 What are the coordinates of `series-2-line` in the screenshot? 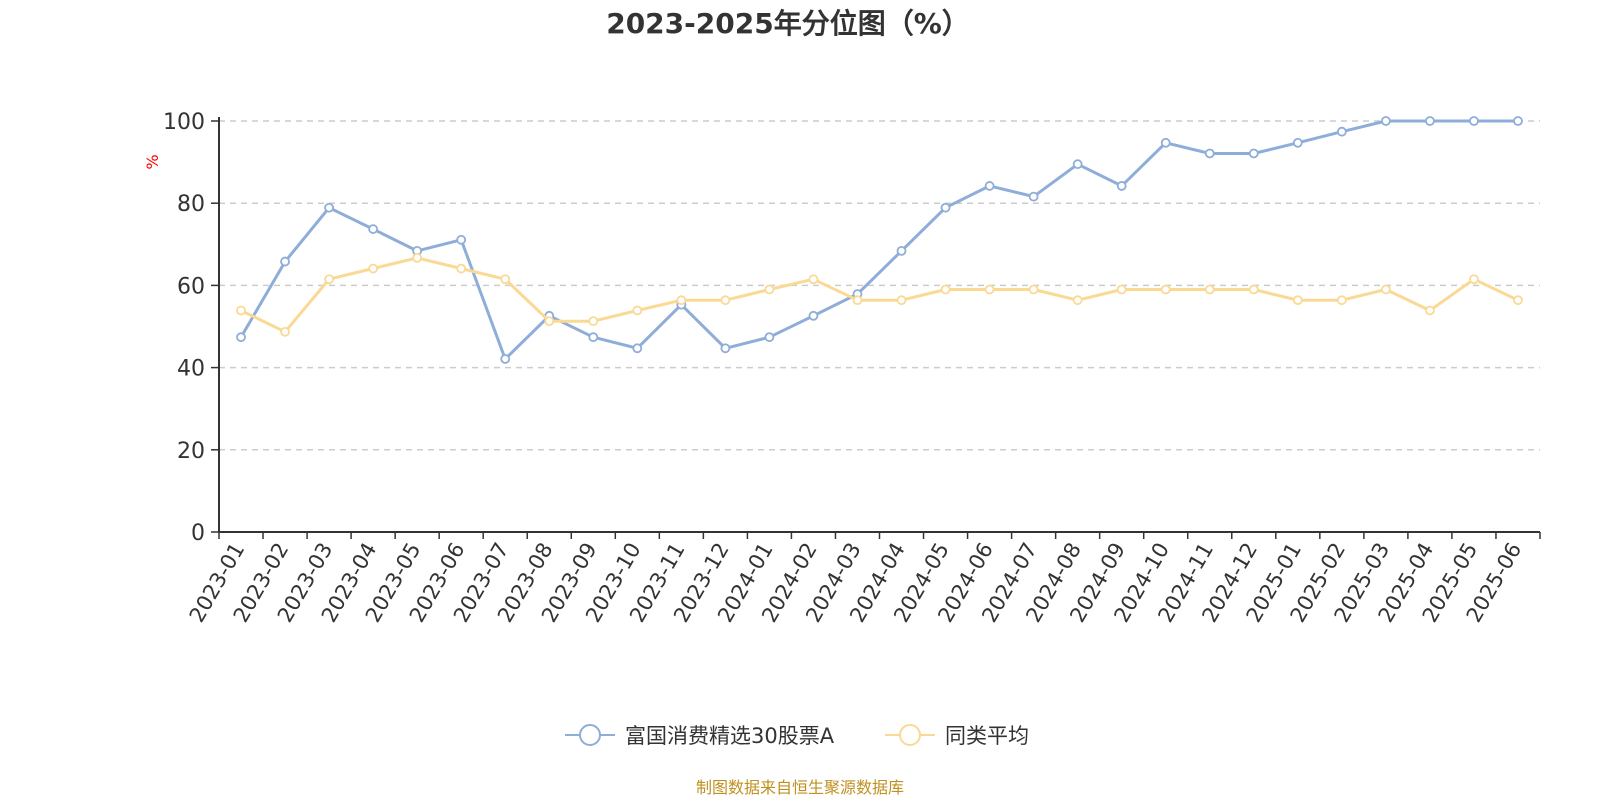 It's located at (879, 295).